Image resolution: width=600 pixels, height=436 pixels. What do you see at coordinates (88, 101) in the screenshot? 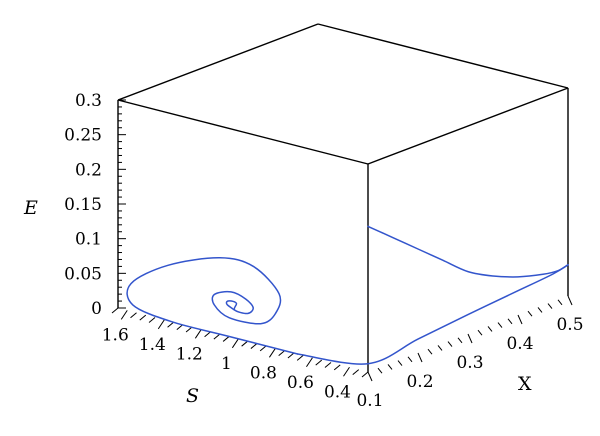
I see `e-tick-label: 0.3` at bounding box center [88, 101].